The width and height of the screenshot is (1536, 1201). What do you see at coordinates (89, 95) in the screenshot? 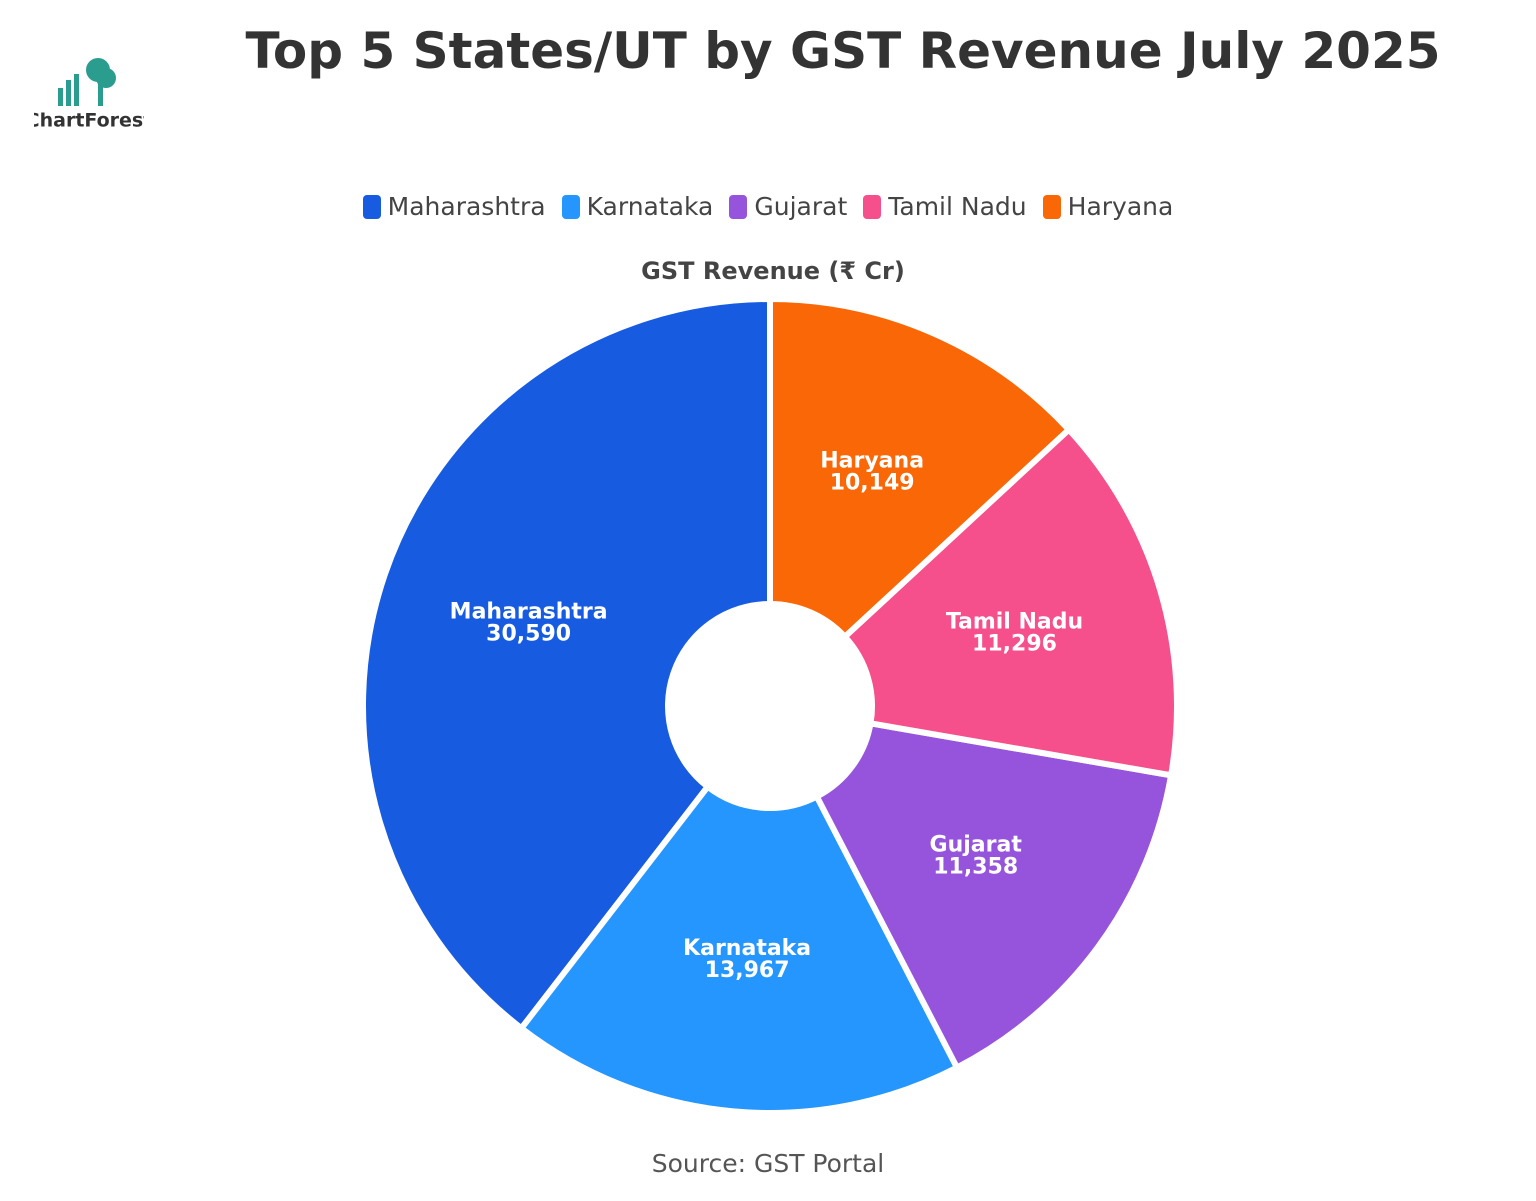
I see `logo: ChartForest` at bounding box center [89, 95].